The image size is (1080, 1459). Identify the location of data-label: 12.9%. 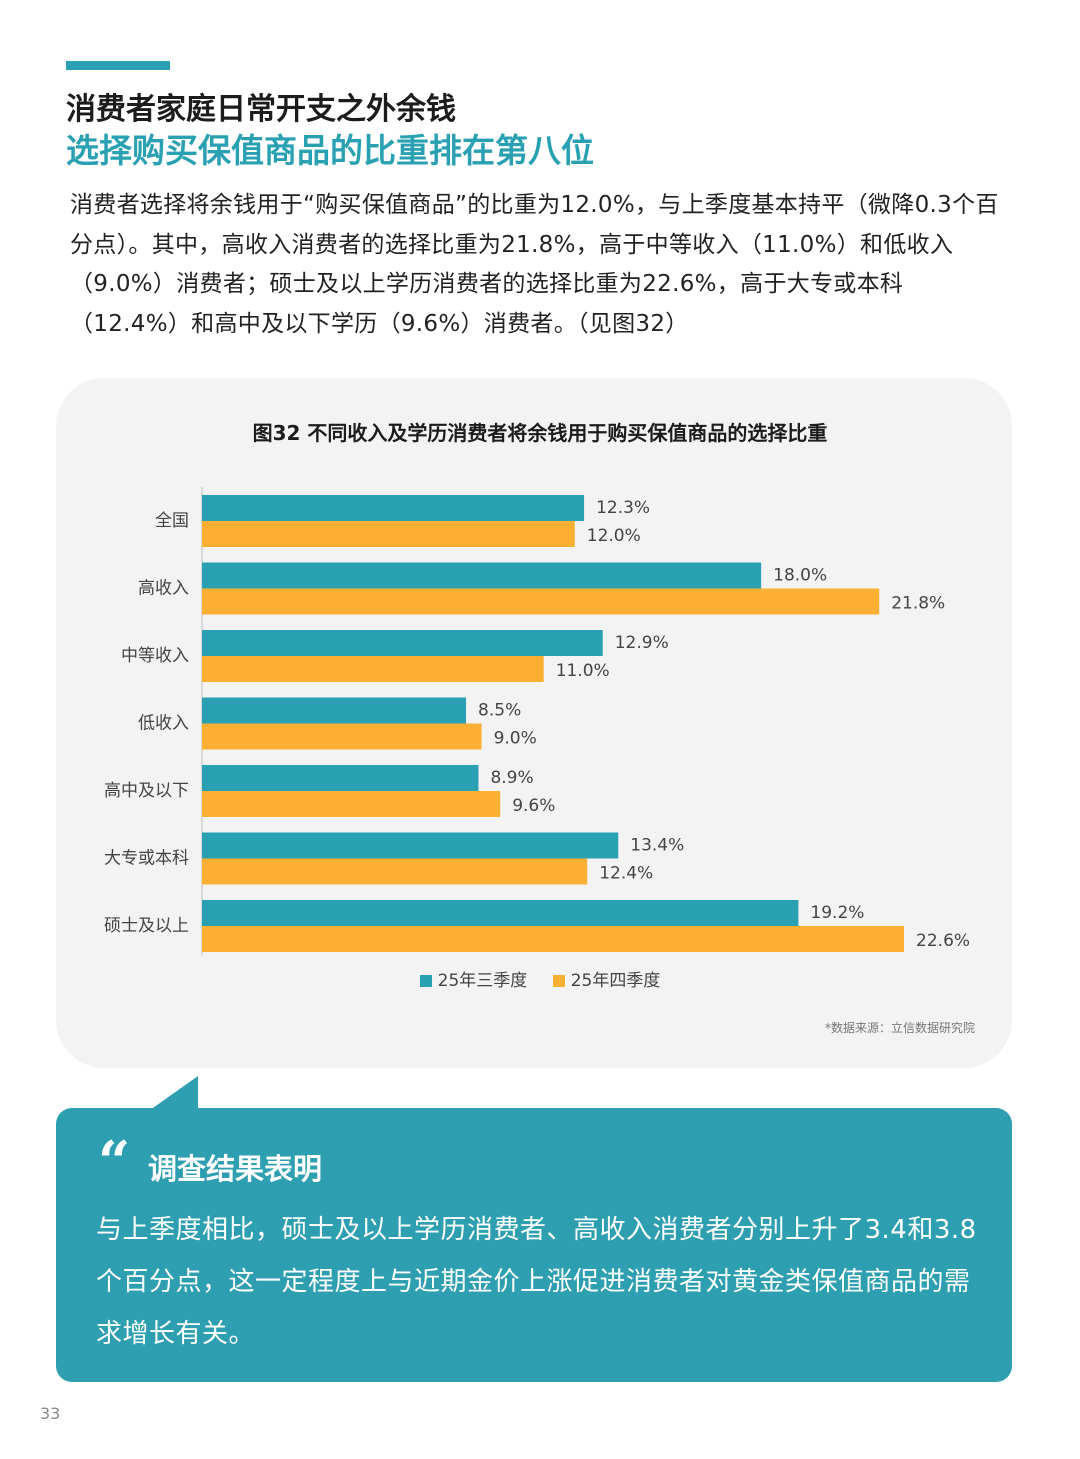
(642, 643).